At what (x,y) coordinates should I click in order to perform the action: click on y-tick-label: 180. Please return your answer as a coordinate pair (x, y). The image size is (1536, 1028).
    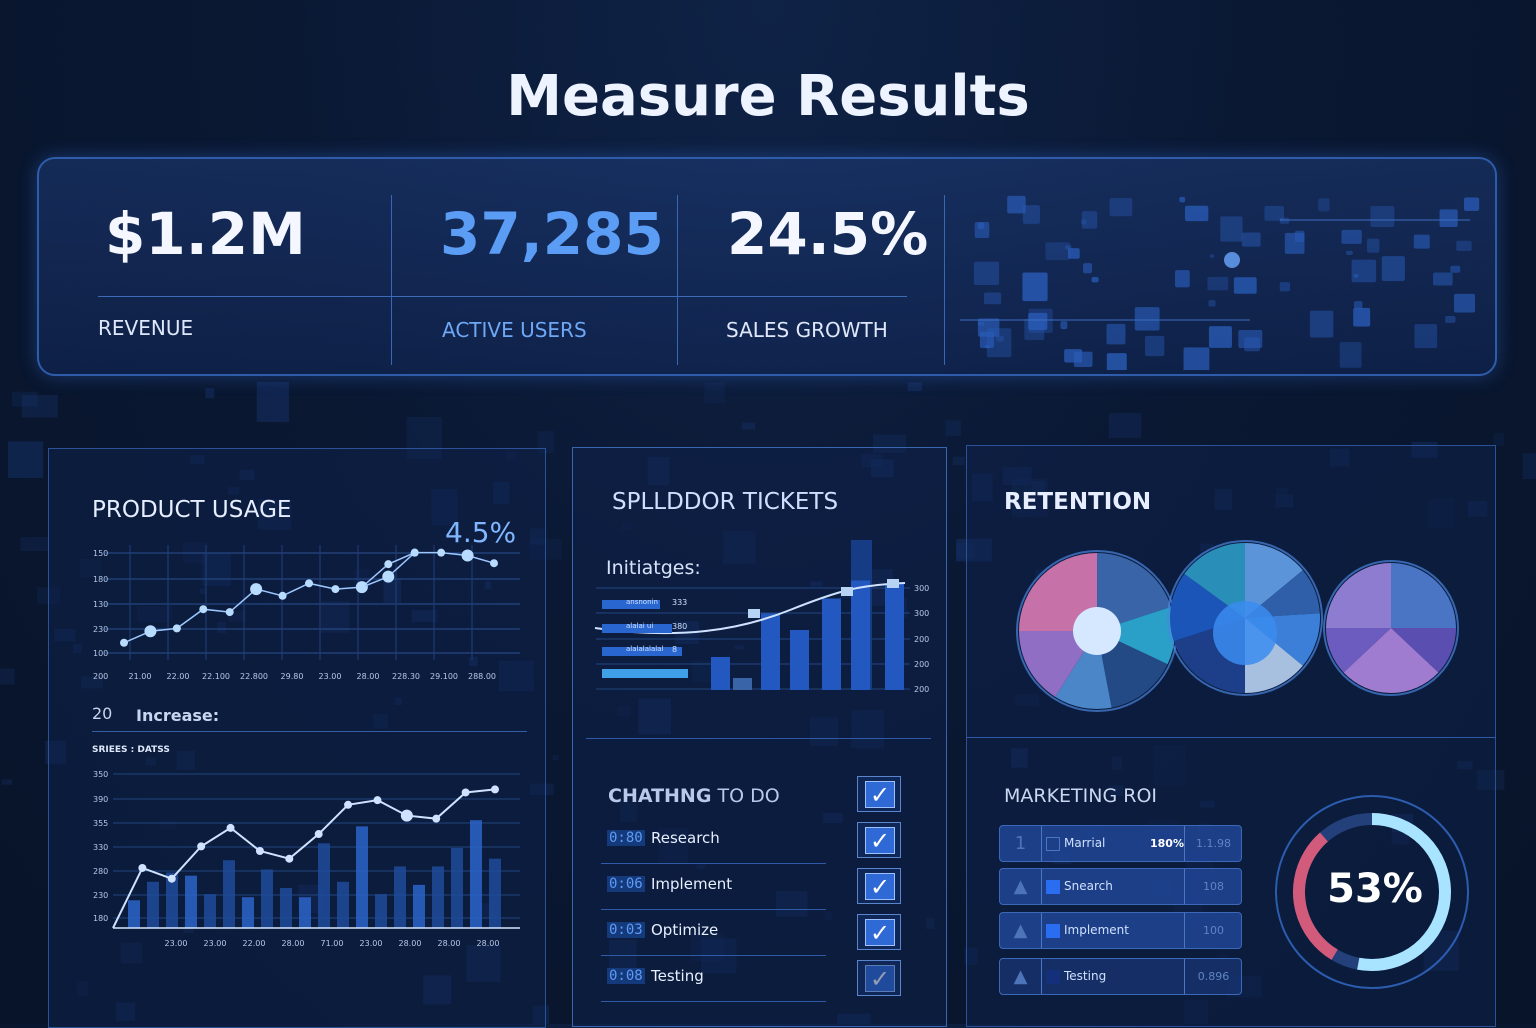
    Looking at the image, I should click on (100, 918).